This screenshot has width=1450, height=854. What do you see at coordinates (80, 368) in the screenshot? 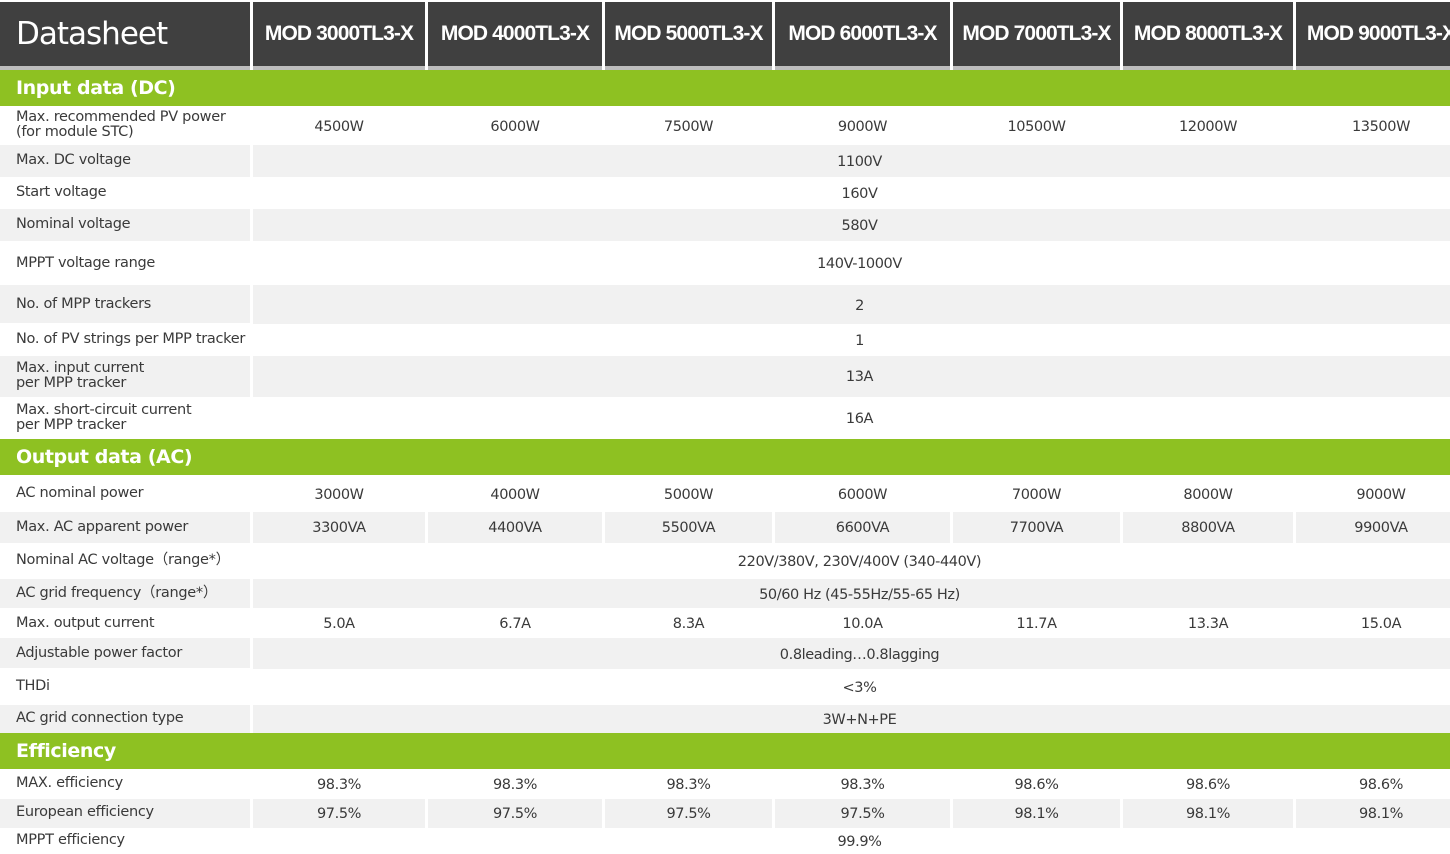
I see `row-label-line: Max. input current` at bounding box center [80, 368].